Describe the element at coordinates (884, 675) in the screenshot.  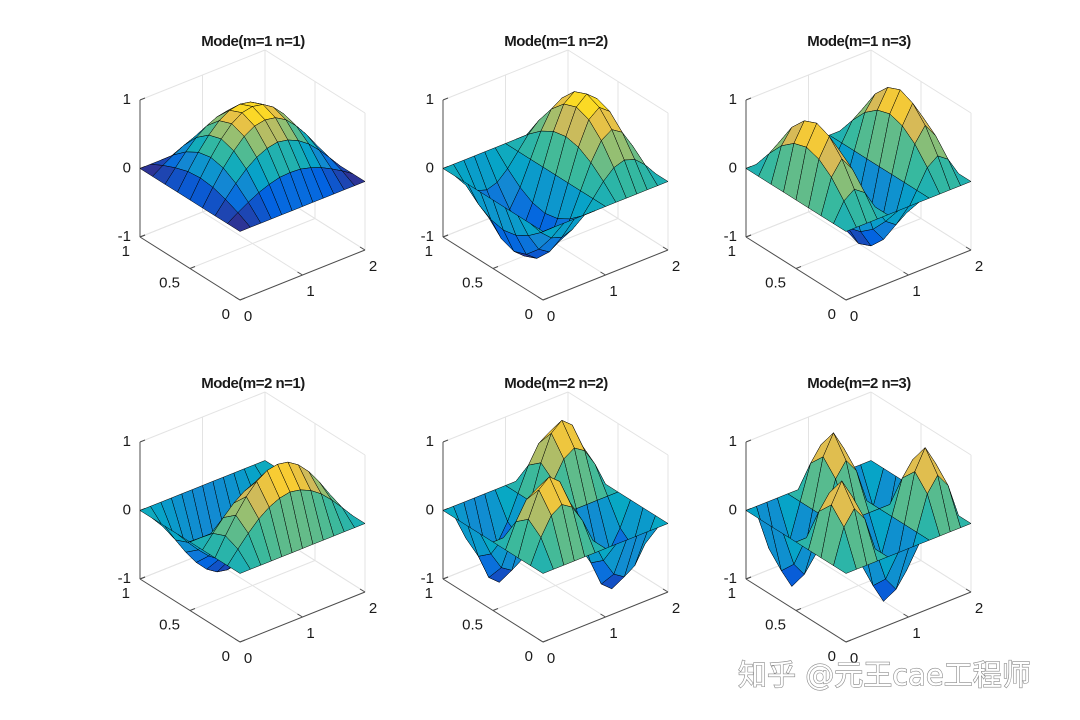
I see `watermark: 知乎 @元王cae工程师` at that location.